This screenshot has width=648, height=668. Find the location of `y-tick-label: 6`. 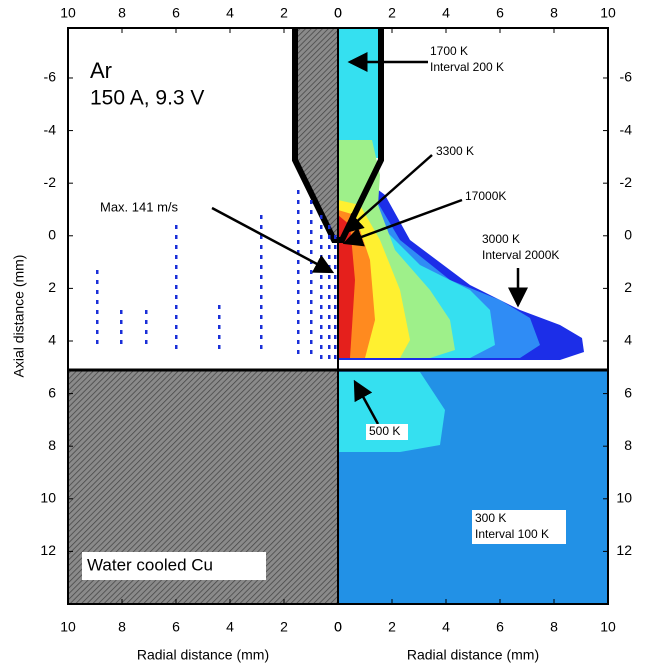

y-tick-label: 6 is located at coordinates (628, 392).